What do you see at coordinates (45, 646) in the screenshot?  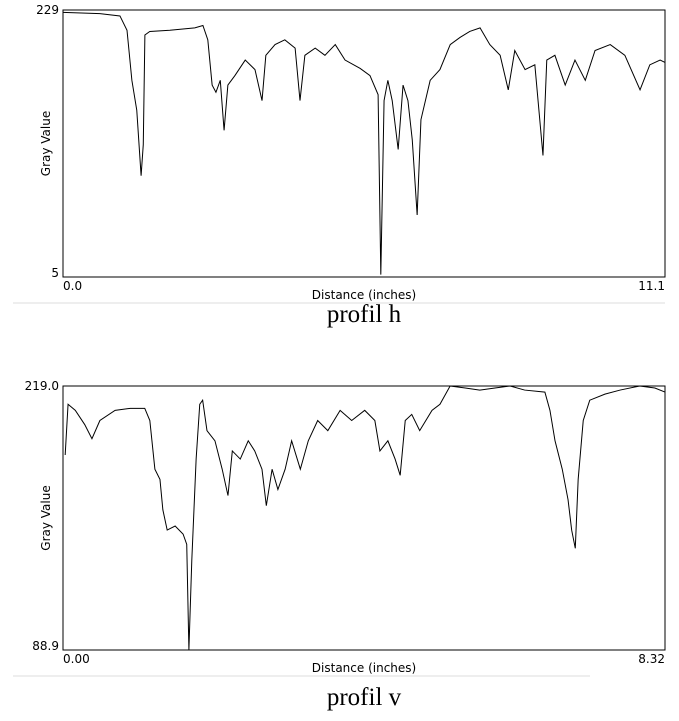 I see `y-tick-label: 88.9` at bounding box center [45, 646].